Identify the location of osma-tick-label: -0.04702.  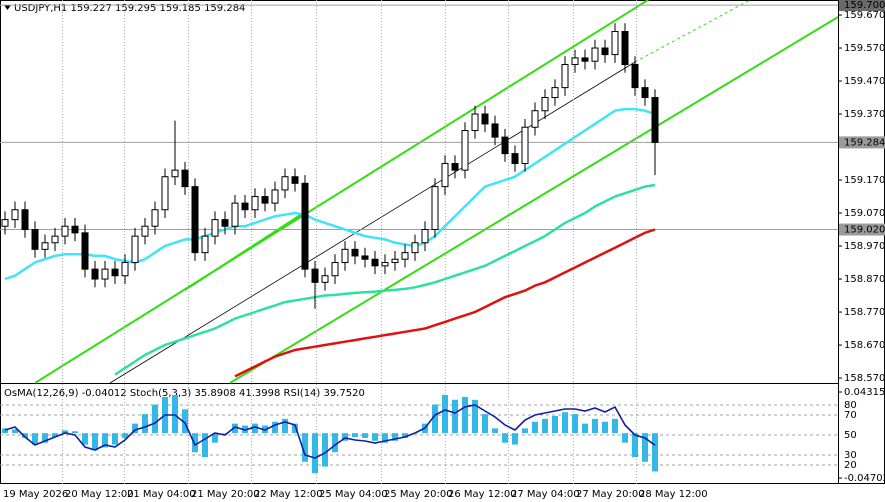
(864, 478).